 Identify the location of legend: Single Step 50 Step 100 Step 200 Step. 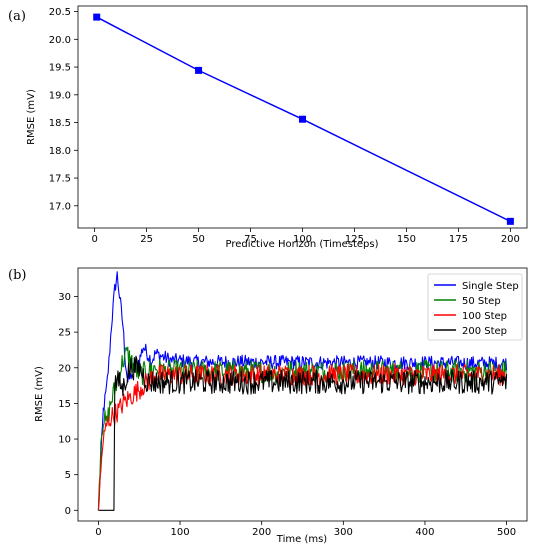
(475, 307).